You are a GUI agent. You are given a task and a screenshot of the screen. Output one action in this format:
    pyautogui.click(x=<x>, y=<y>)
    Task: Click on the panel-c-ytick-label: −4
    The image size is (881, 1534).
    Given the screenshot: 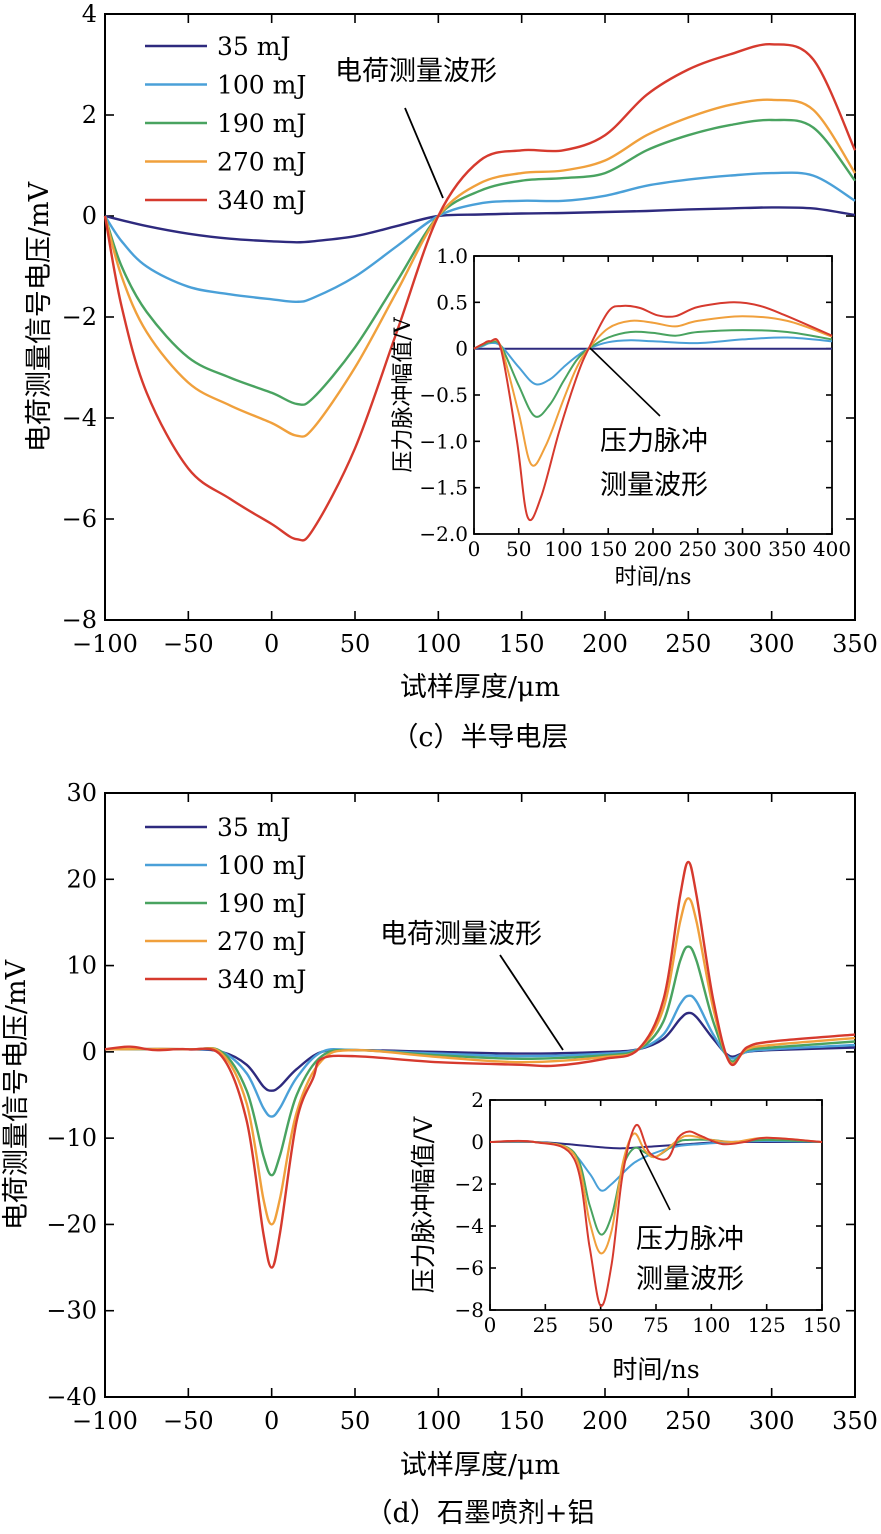 What is the action you would take?
    pyautogui.click(x=79, y=418)
    